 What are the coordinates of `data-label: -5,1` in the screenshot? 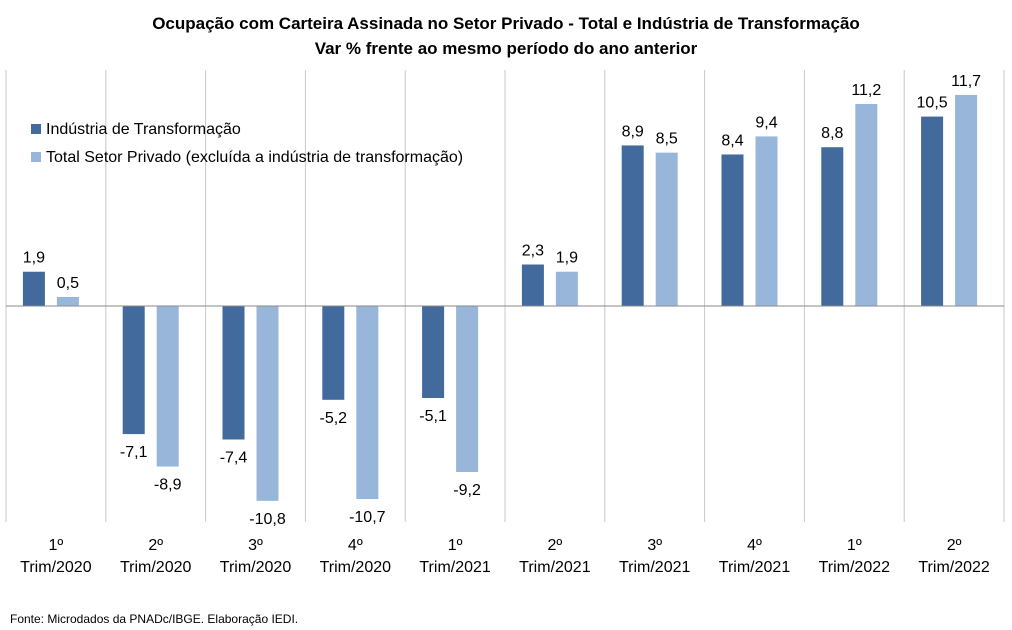 It's located at (433, 416).